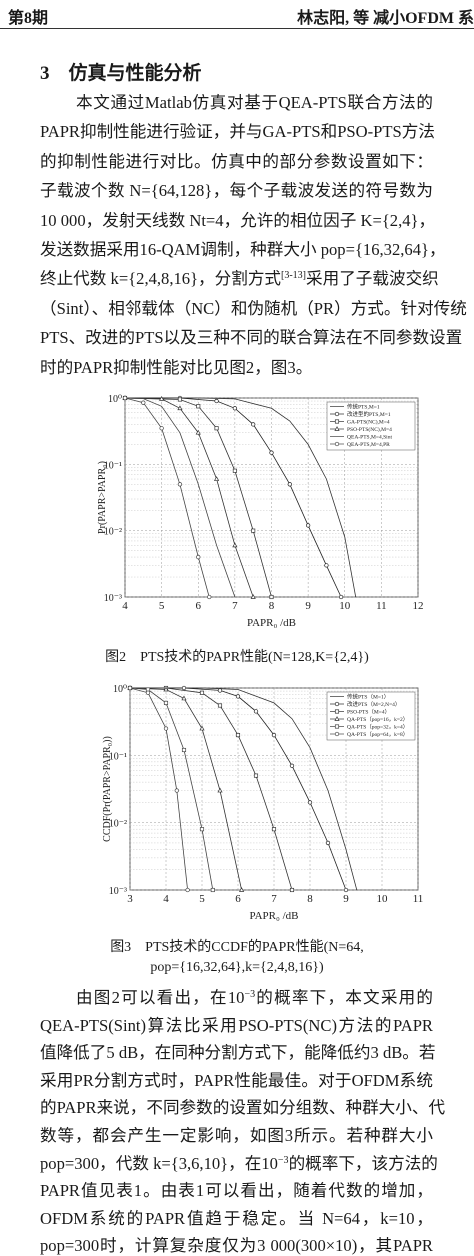 Image resolution: width=474 pixels, height=1256 pixels. Describe the element at coordinates (135, 73) in the screenshot. I see `section-title: 仿真与性能分析` at that location.